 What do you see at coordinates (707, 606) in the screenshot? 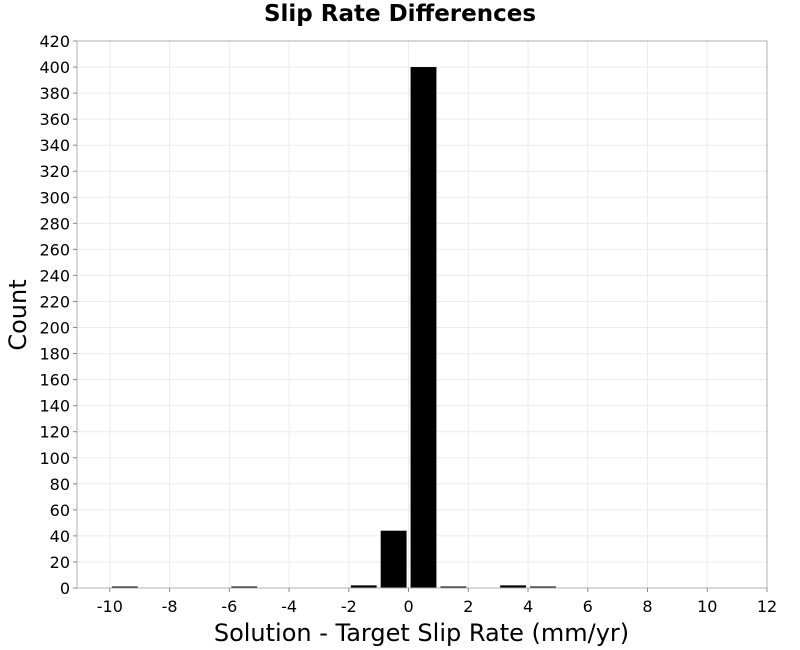
I see `x-tick-label: 10` at bounding box center [707, 606].